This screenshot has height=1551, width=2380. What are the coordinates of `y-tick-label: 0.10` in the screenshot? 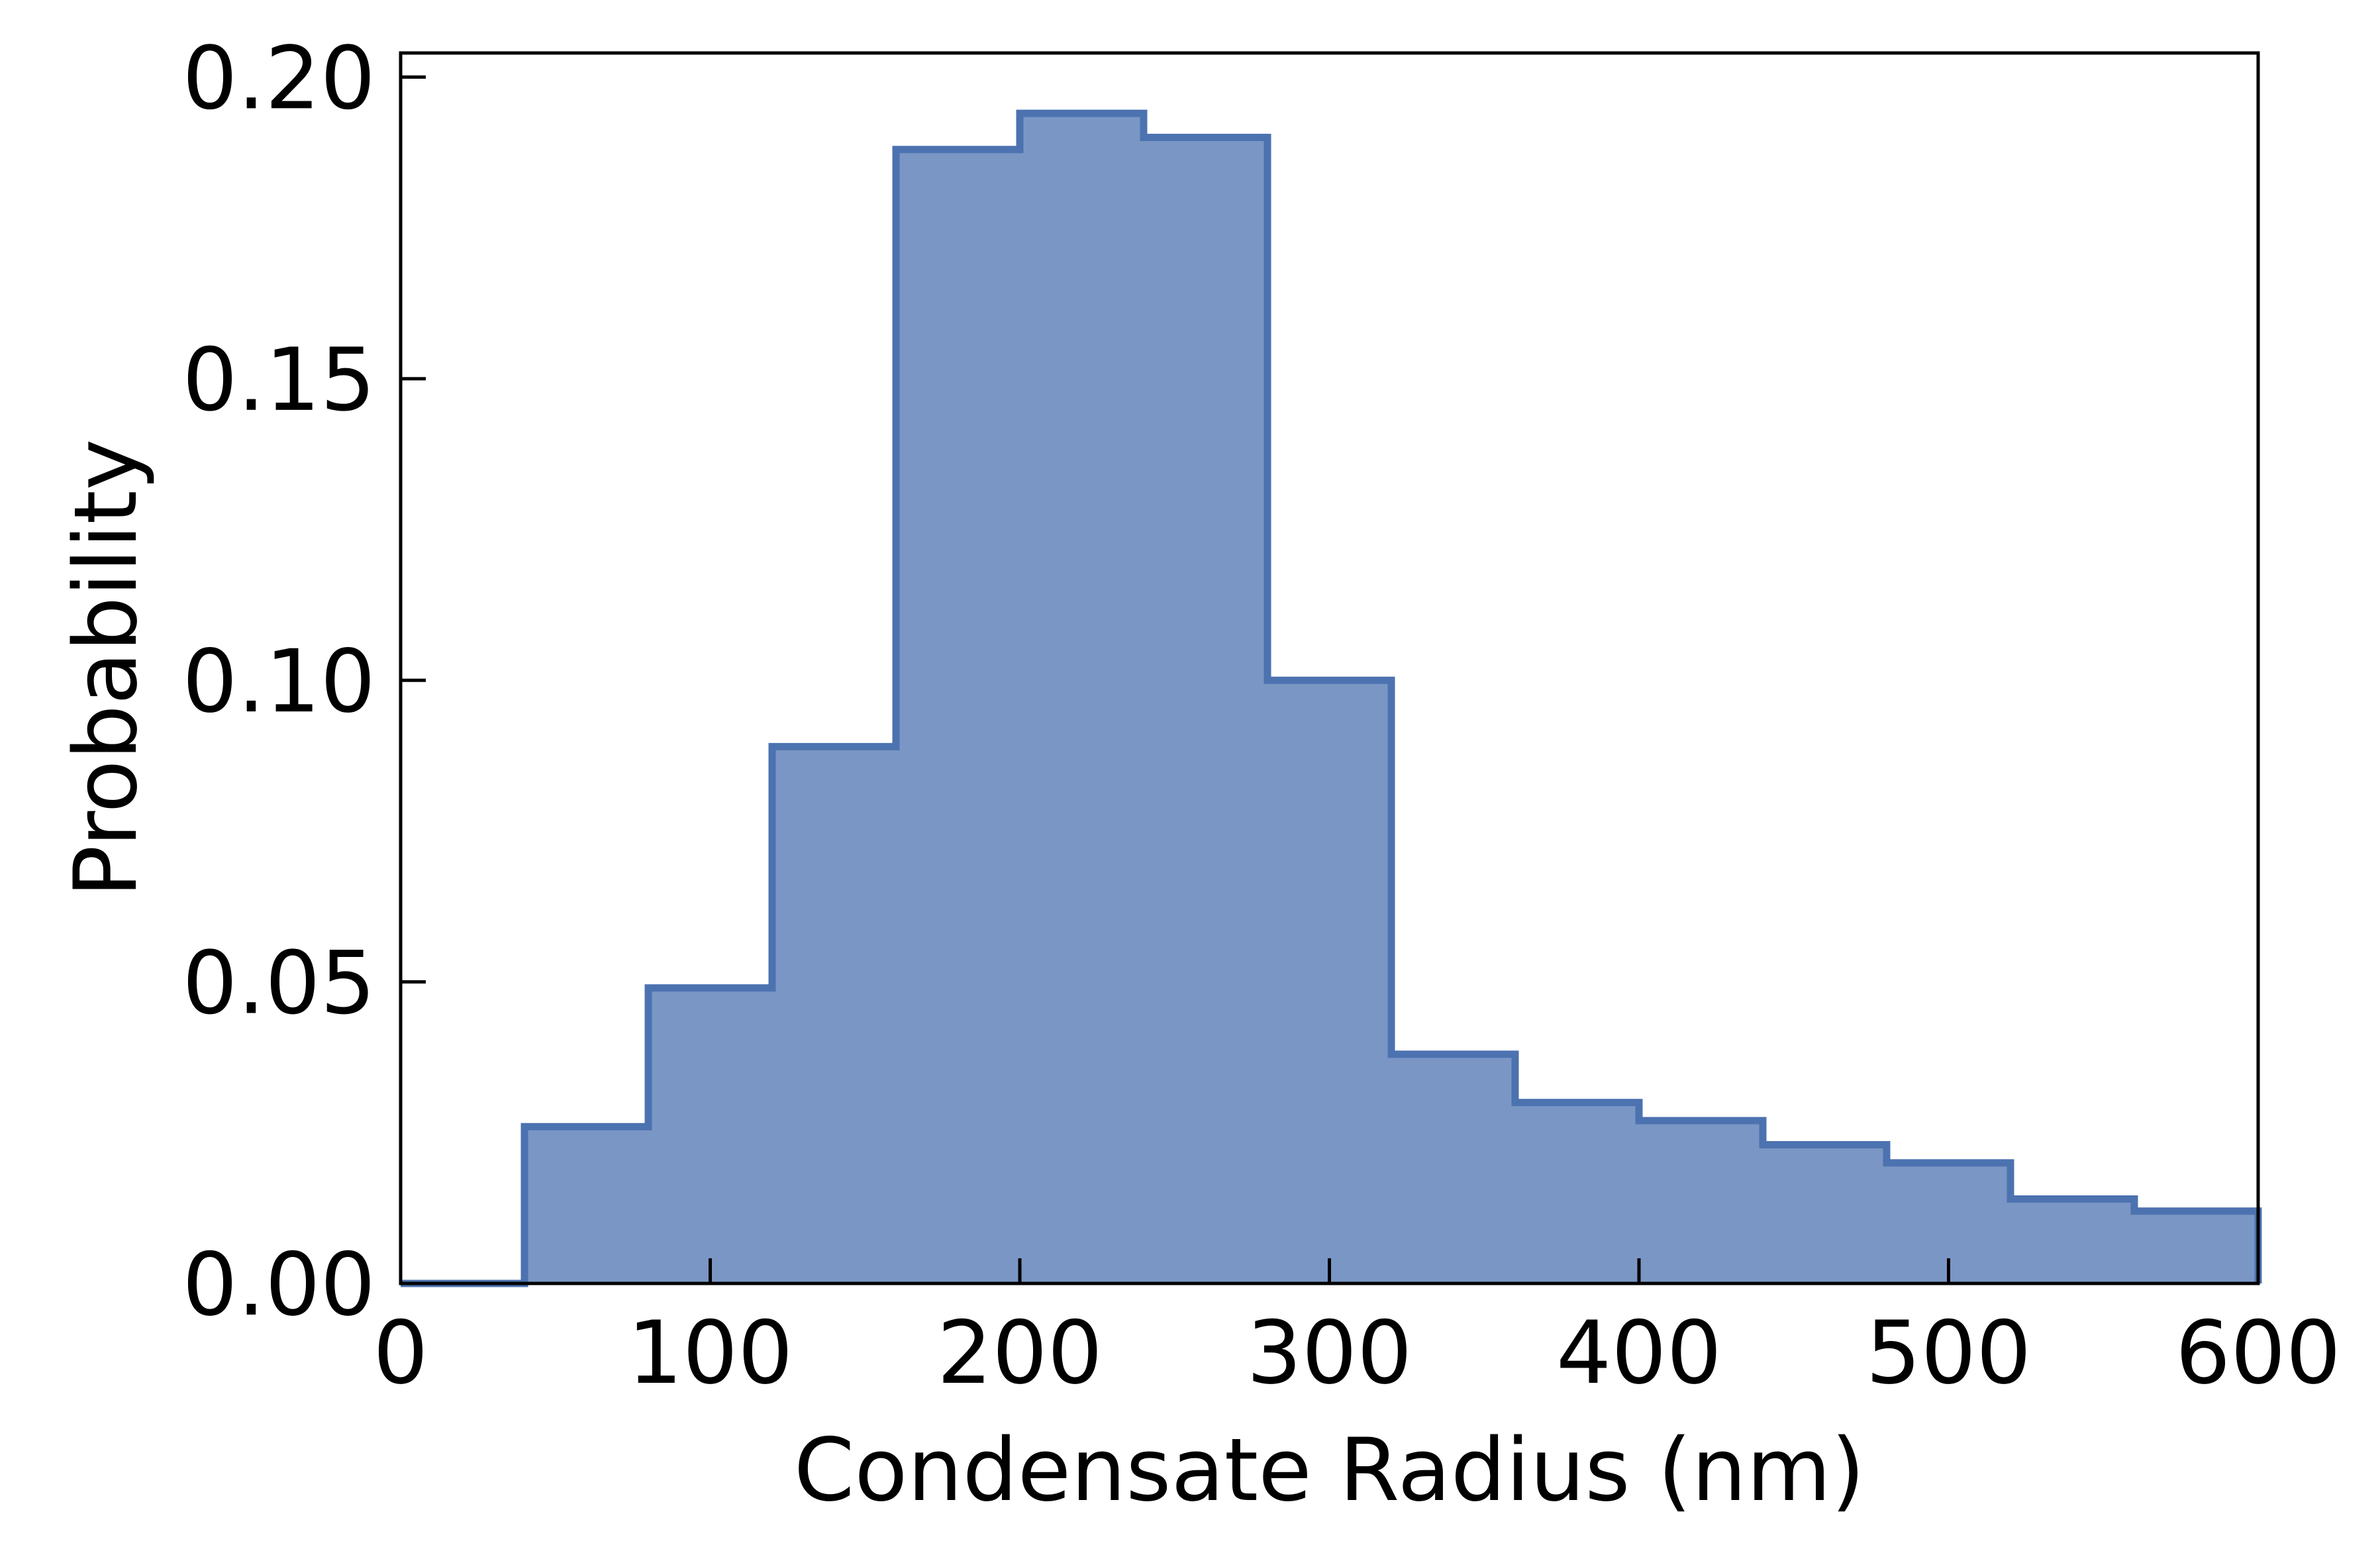 It's located at (278, 681).